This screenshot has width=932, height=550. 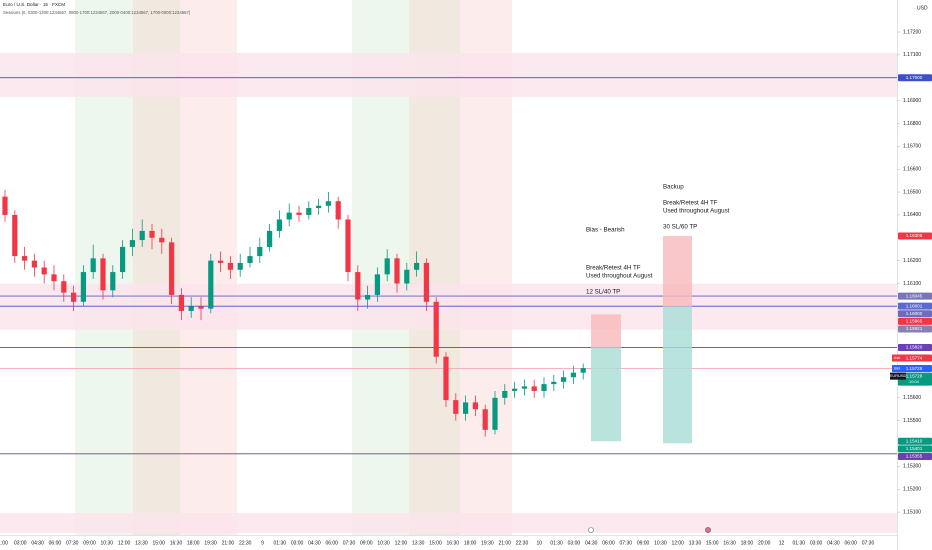 I want to click on x-tick-label: 19:30, so click(x=210, y=543).